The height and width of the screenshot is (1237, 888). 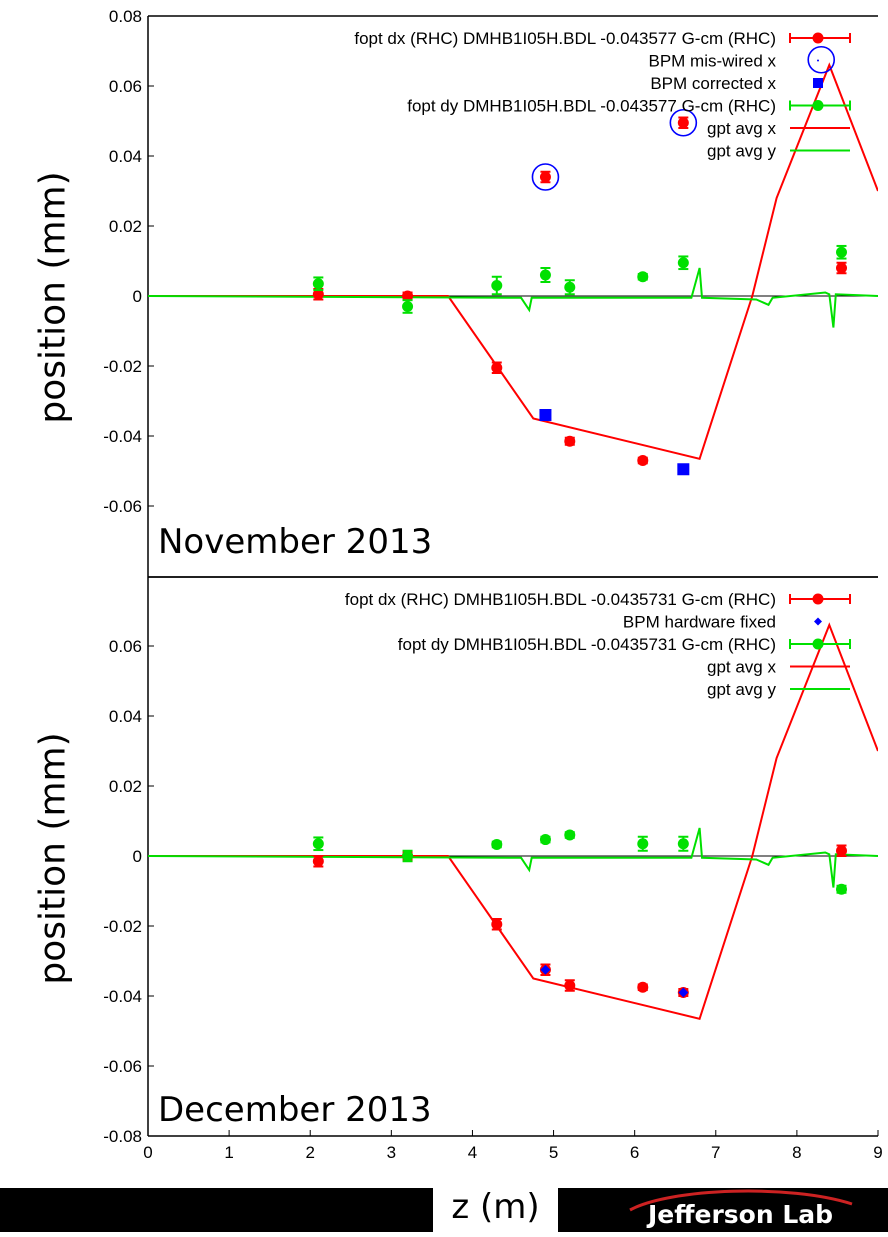 I want to click on panel-2-legend-diamond, so click(x=818, y=621).